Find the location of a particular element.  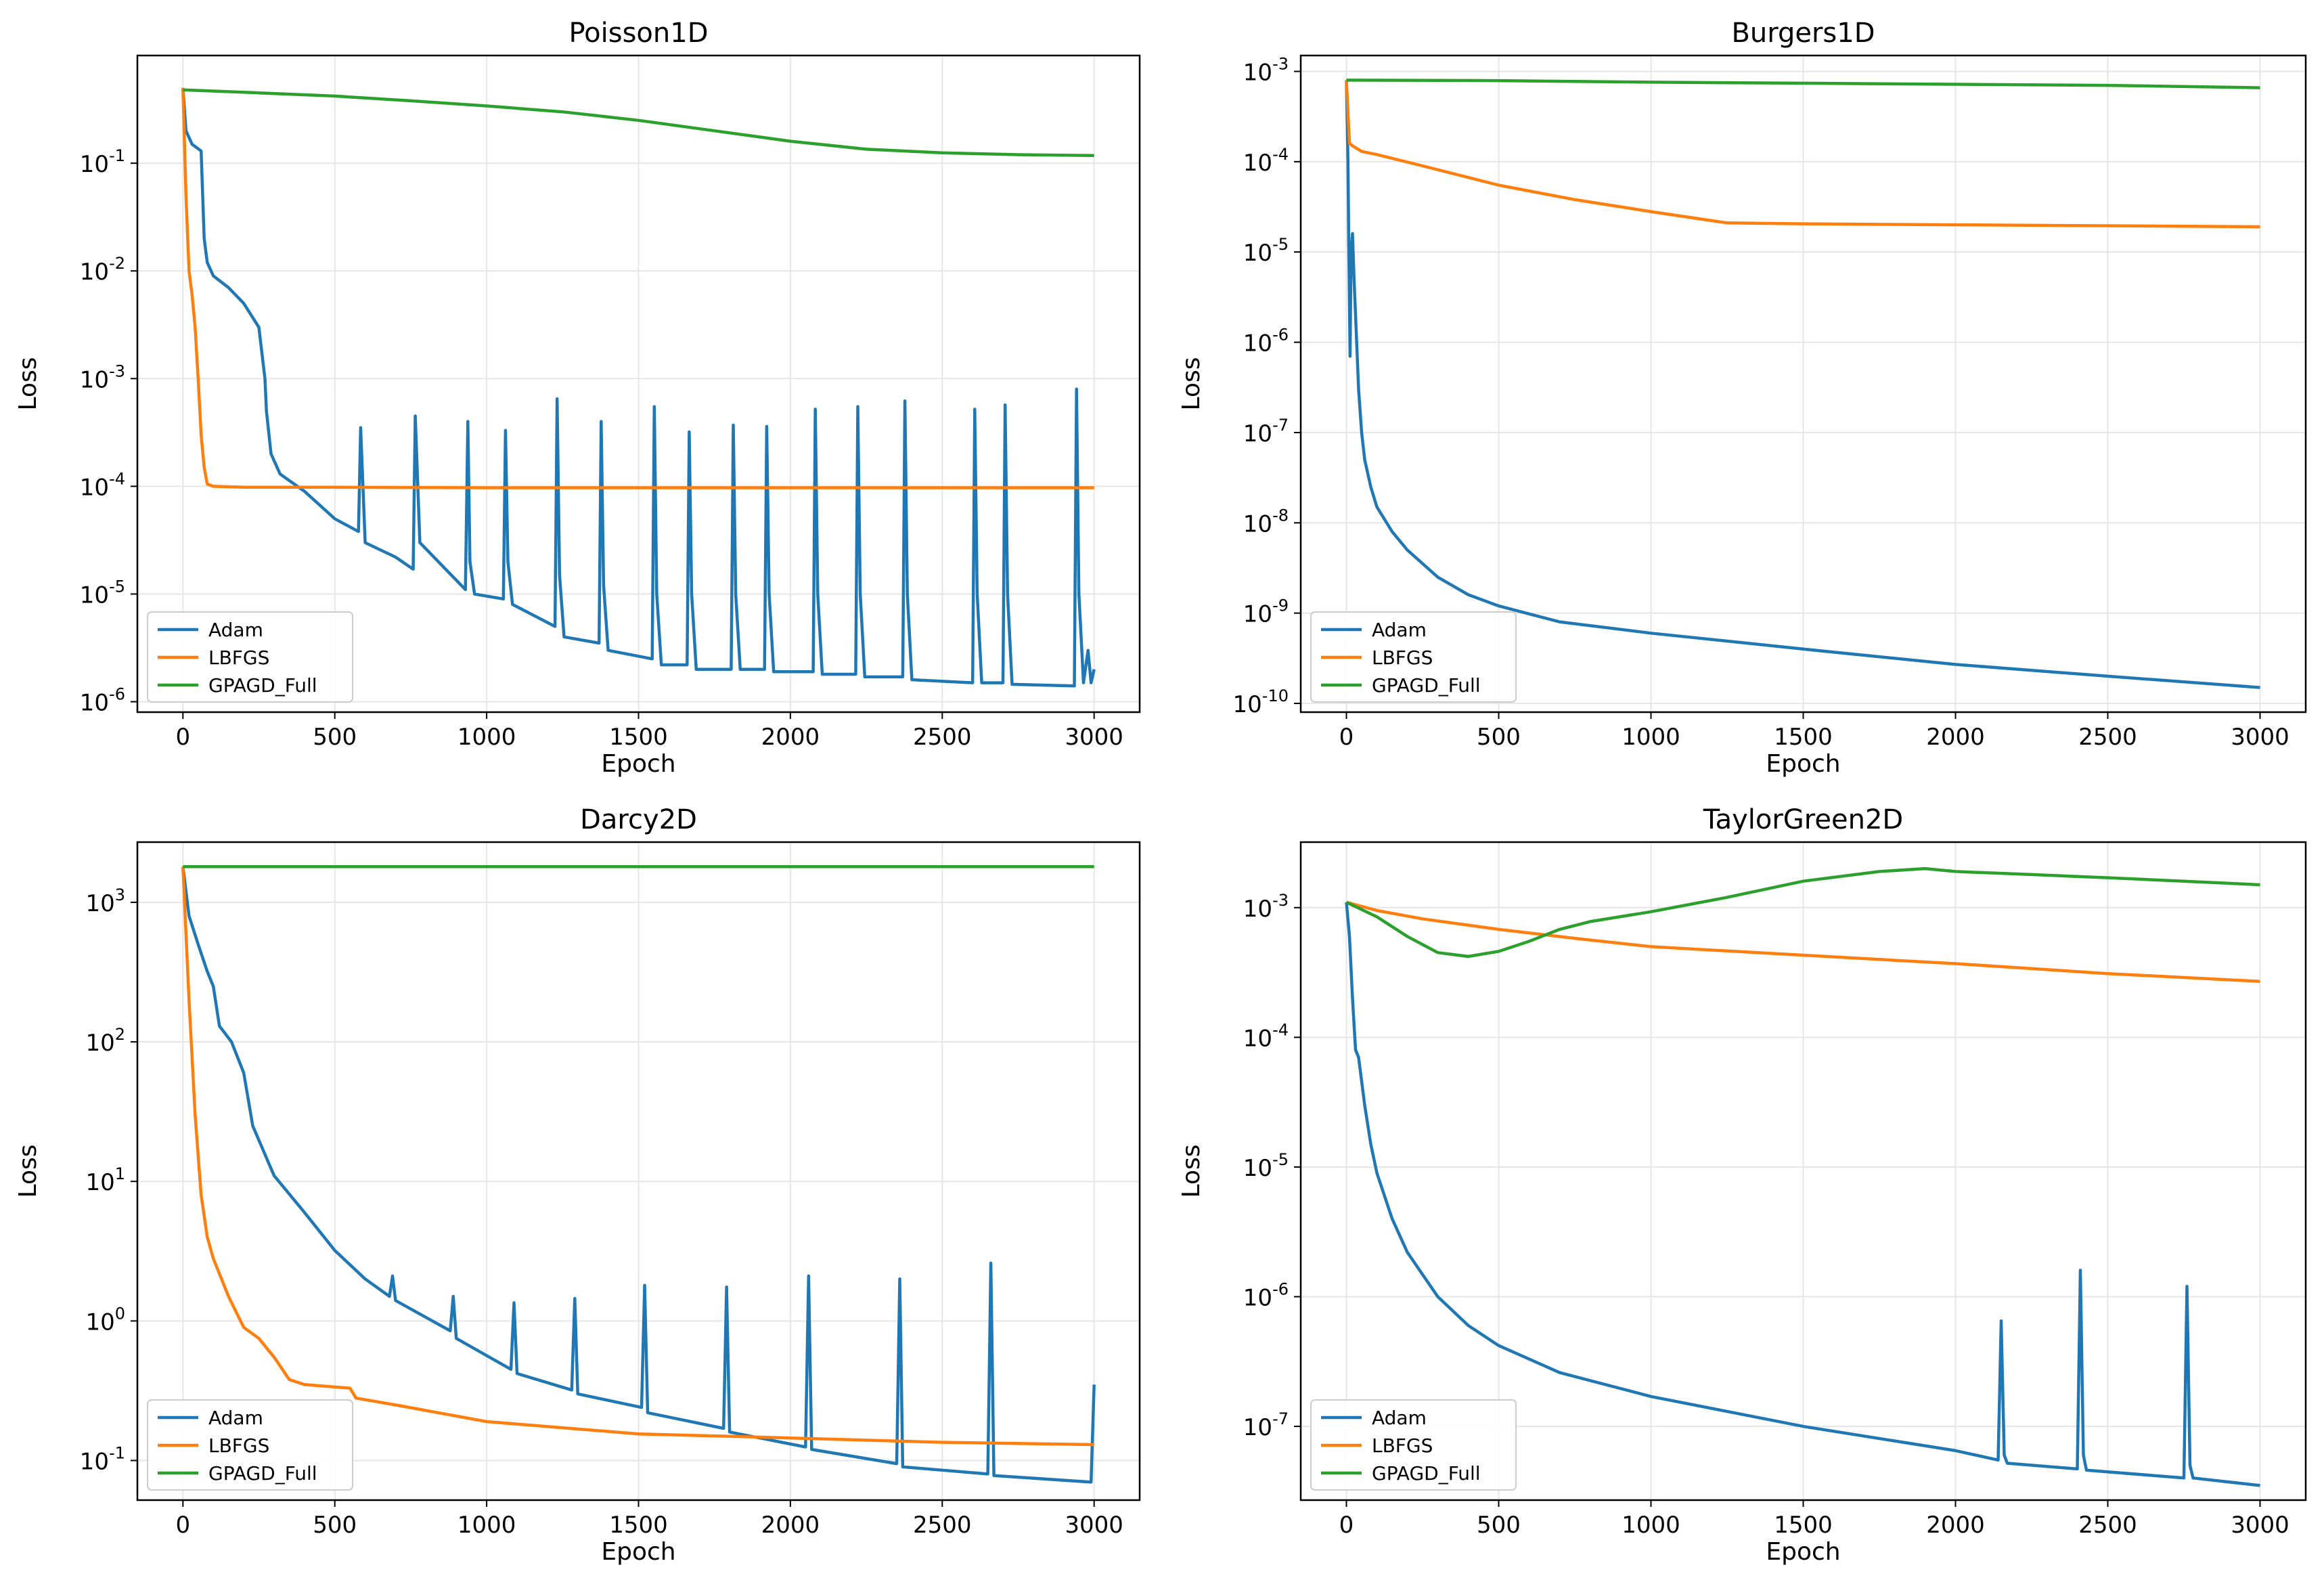

y-tick-label: 10⁻⁸ is located at coordinates (1266, 521).